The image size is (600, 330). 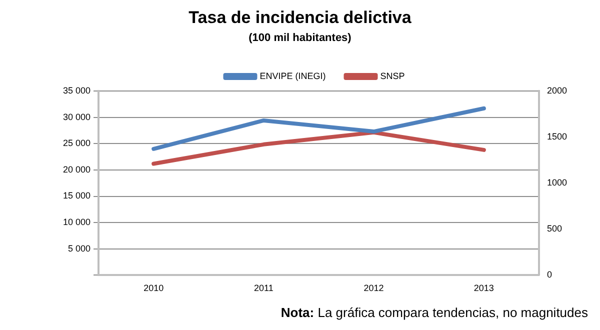 I want to click on y-tick-label: 35 000, so click(x=76, y=90).